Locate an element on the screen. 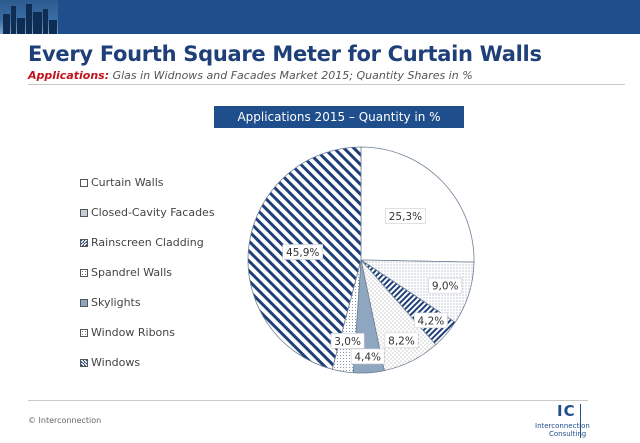 Image resolution: width=640 pixels, height=443 pixels. legend-item-window-ribons: Window Ribons is located at coordinates (127, 332).